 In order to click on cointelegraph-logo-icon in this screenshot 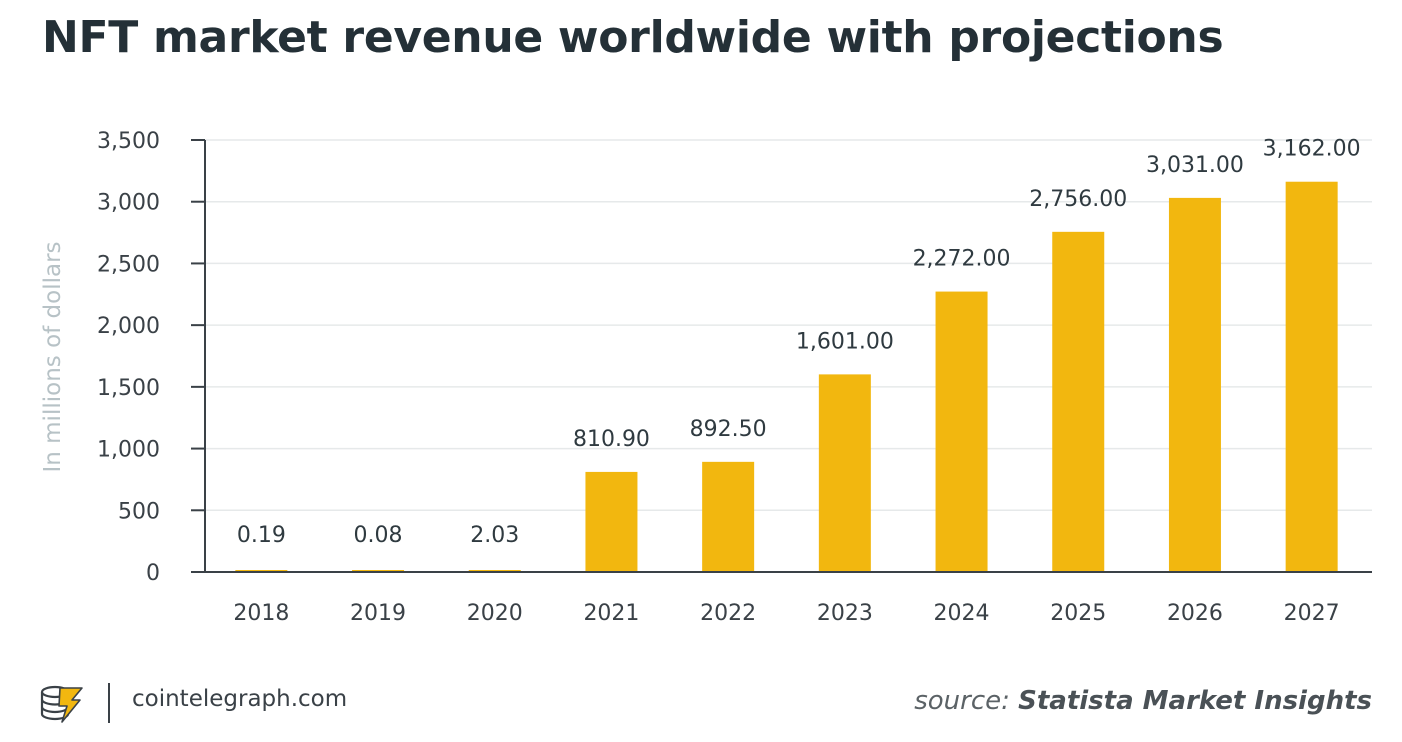, I will do `click(63, 706)`.